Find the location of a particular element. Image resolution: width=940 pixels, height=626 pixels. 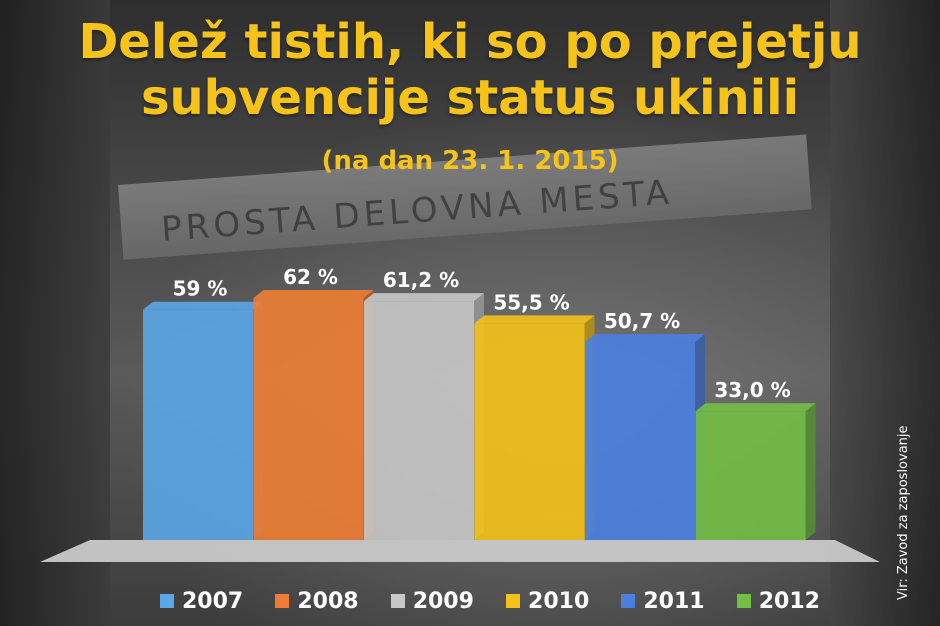

legend-item-2010: 2010 is located at coordinates (547, 601).